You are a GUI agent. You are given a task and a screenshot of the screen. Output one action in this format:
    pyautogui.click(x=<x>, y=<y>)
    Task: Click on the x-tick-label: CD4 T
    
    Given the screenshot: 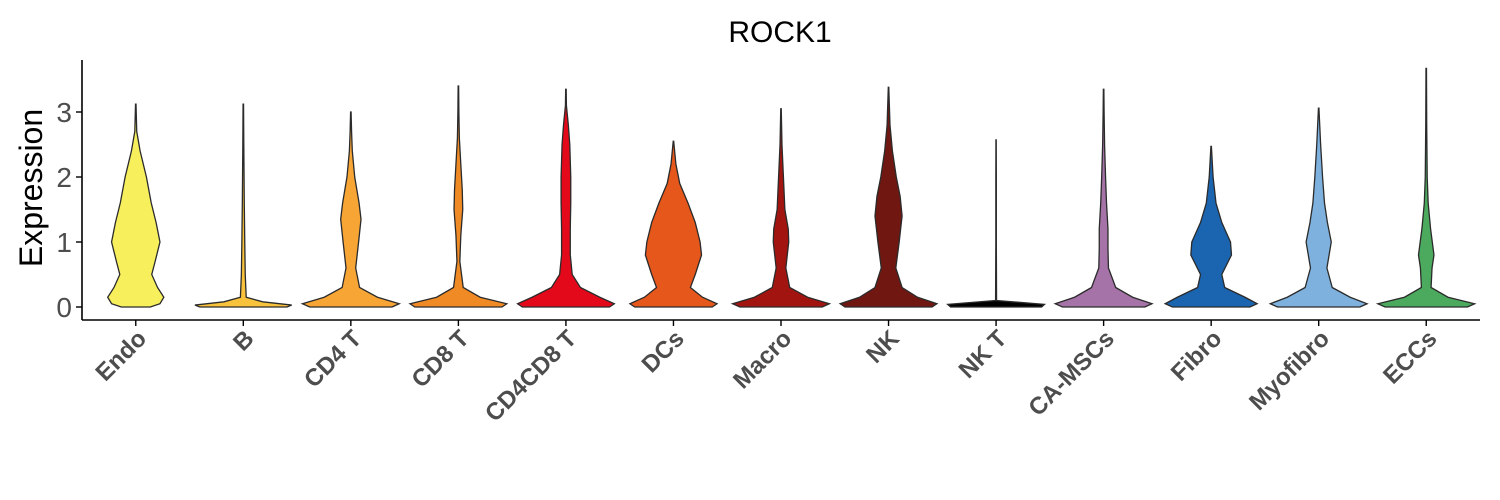 What is the action you would take?
    pyautogui.click(x=333, y=359)
    